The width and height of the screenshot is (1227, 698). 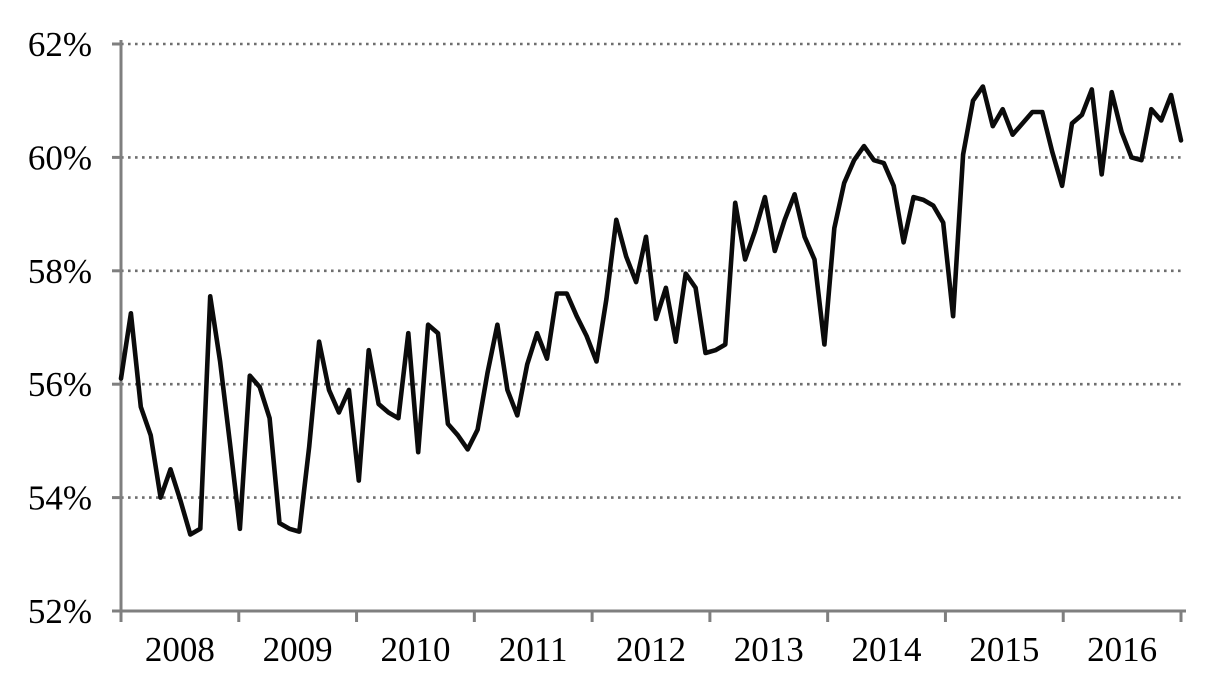 What do you see at coordinates (769, 649) in the screenshot?
I see `x-axis-tick-label: 2013` at bounding box center [769, 649].